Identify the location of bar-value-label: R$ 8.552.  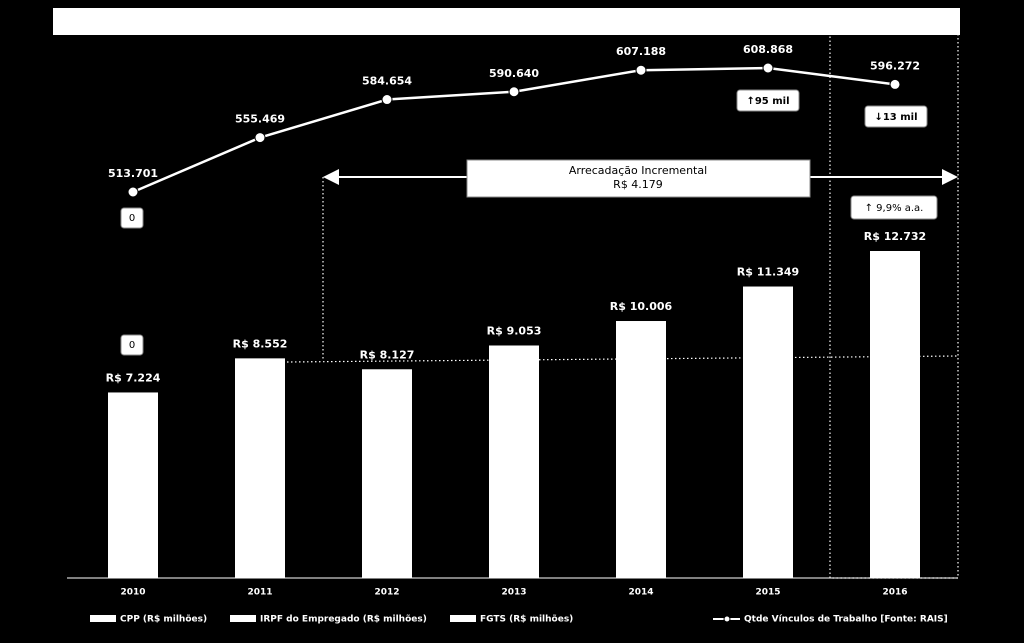
(260, 343).